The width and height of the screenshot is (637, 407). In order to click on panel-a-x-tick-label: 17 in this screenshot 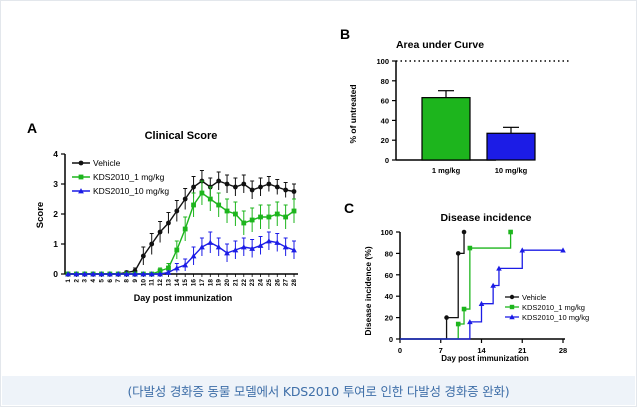, I will do `click(202, 283)`.